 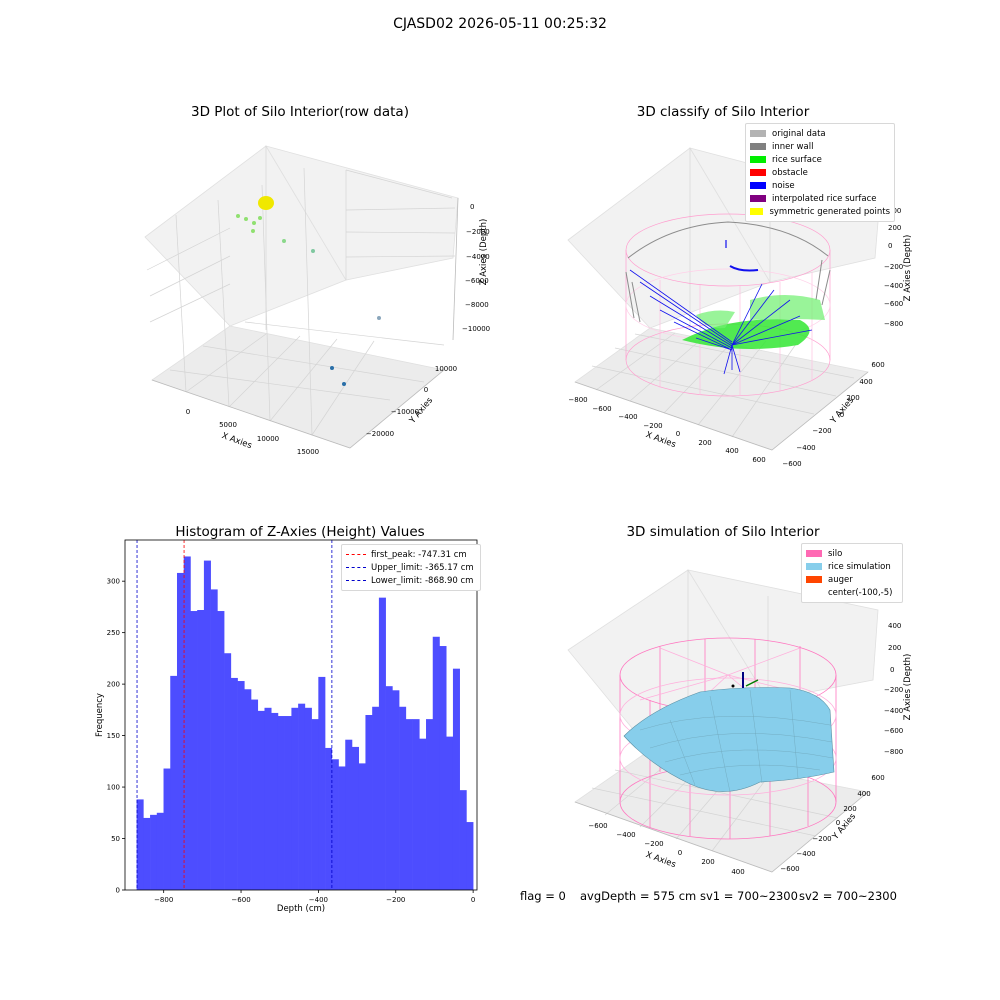 What do you see at coordinates (500, 24) in the screenshot?
I see `figure-title: CJASD02 2026-05-11 00:25:32` at bounding box center [500, 24].